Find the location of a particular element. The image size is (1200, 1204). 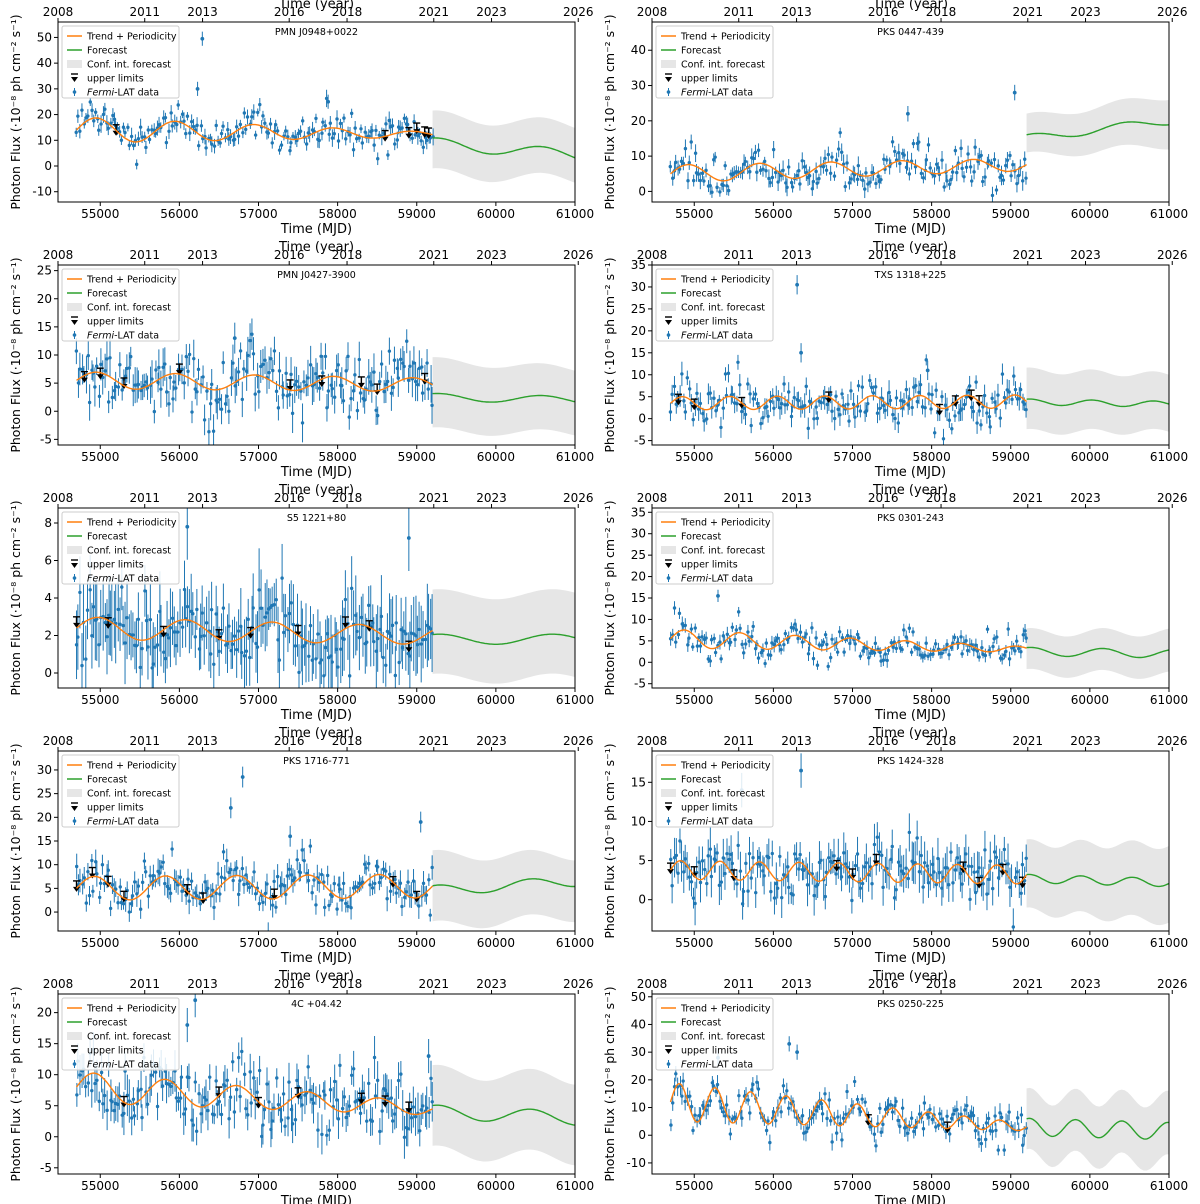

y-tick: 40 is located at coordinates (47, 63).